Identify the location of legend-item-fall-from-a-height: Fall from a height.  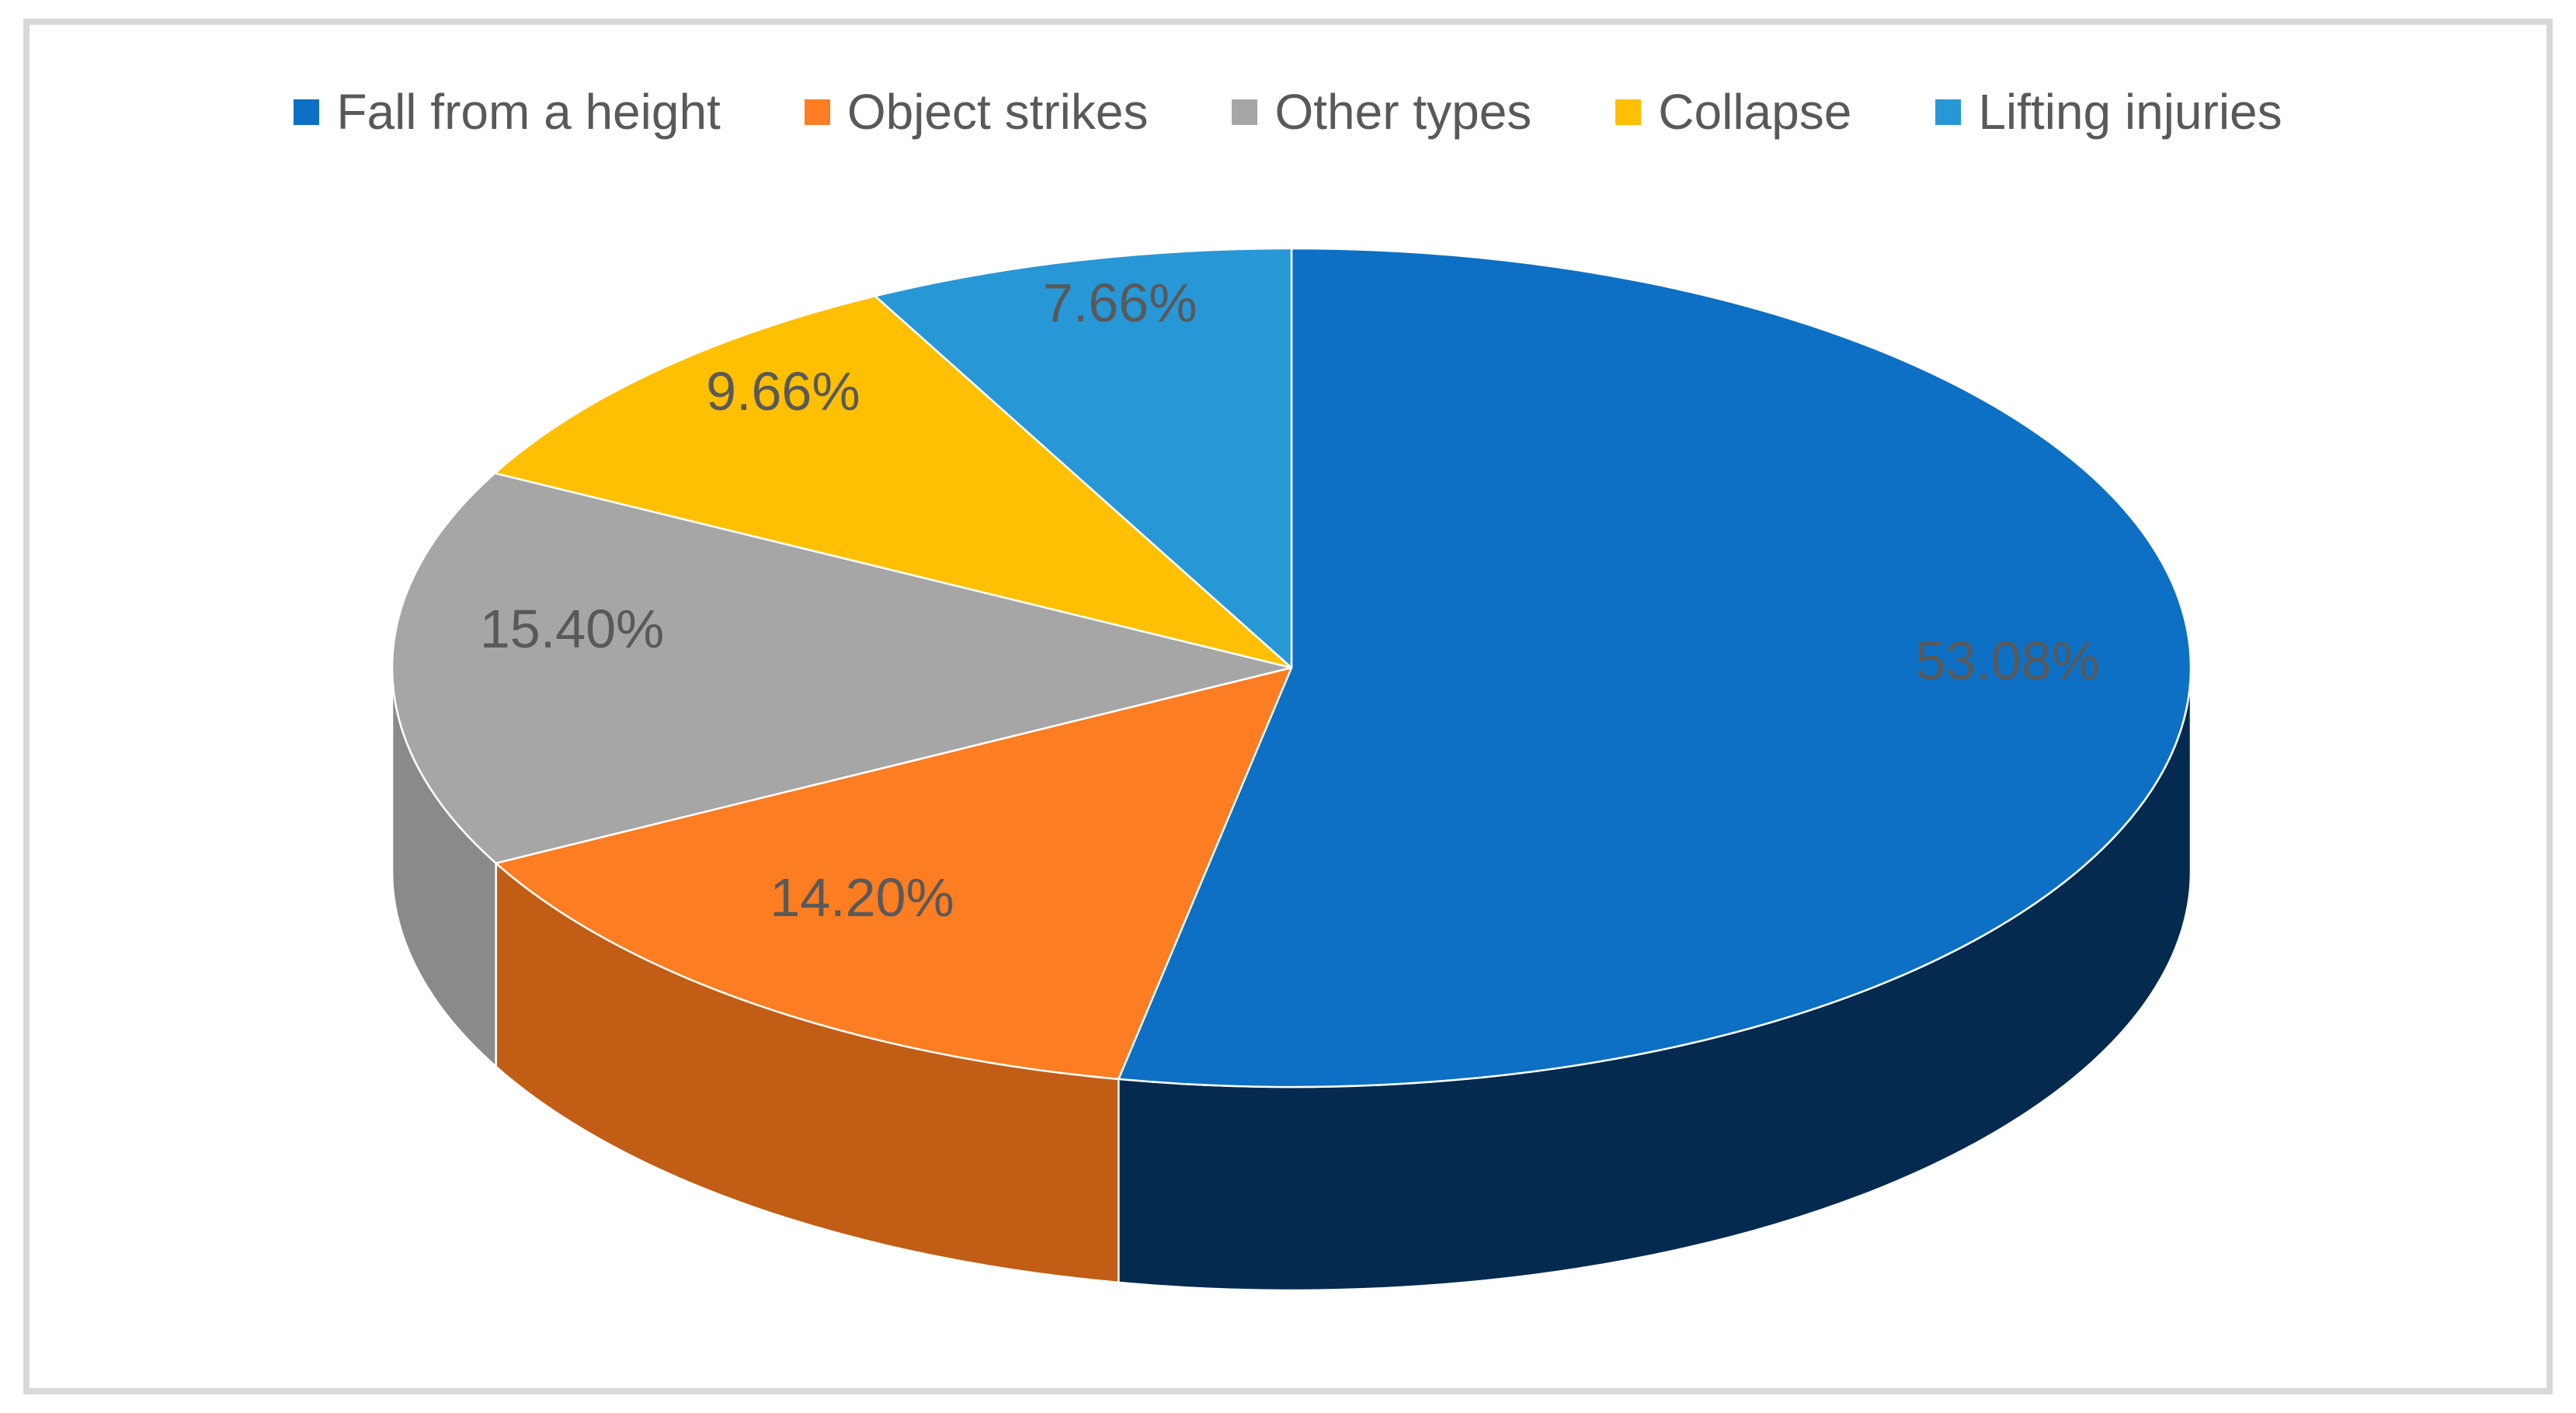
(507, 112).